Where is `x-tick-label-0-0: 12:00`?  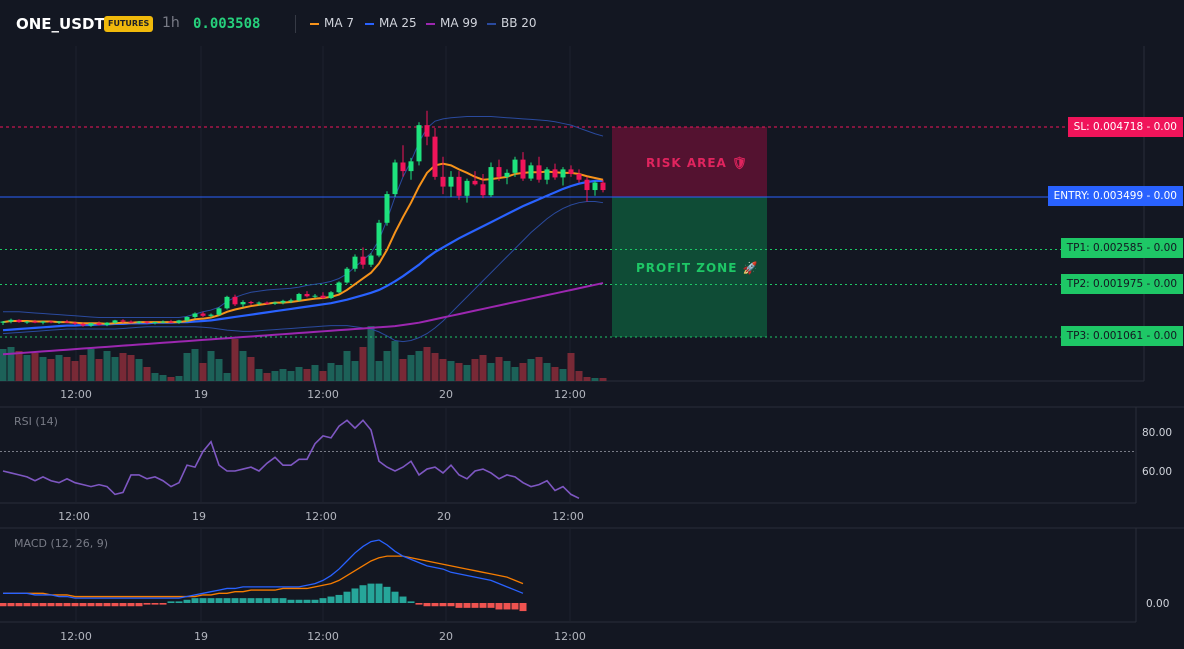 x-tick-label-0-0: 12:00 is located at coordinates (76, 394).